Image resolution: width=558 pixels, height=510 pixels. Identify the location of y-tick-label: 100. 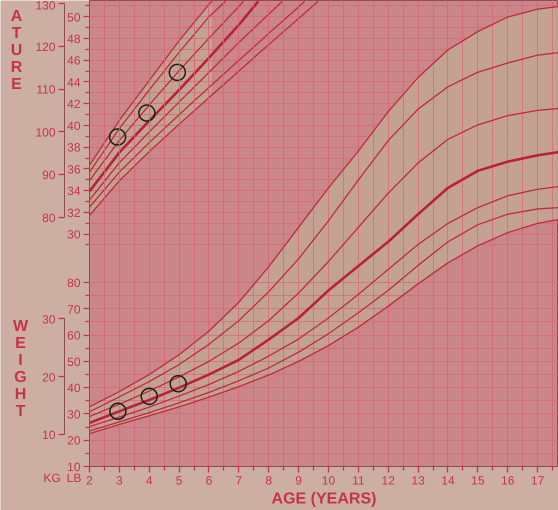
(45, 132).